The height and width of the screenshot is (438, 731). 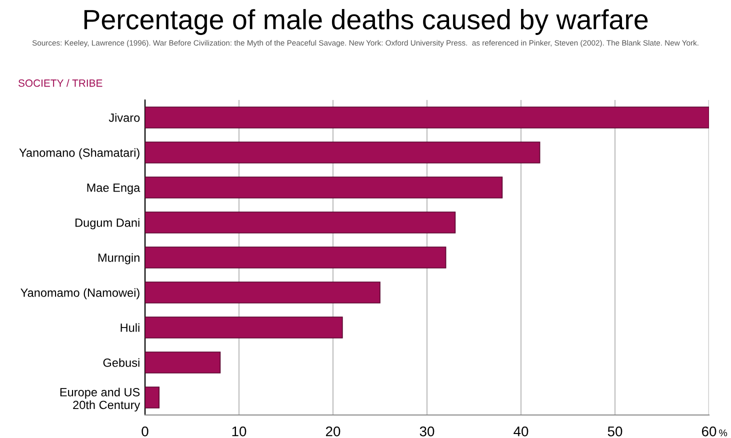 What do you see at coordinates (80, 294) in the screenshot?
I see `y-tick-label: Yanomamo (Namowei)` at bounding box center [80, 294].